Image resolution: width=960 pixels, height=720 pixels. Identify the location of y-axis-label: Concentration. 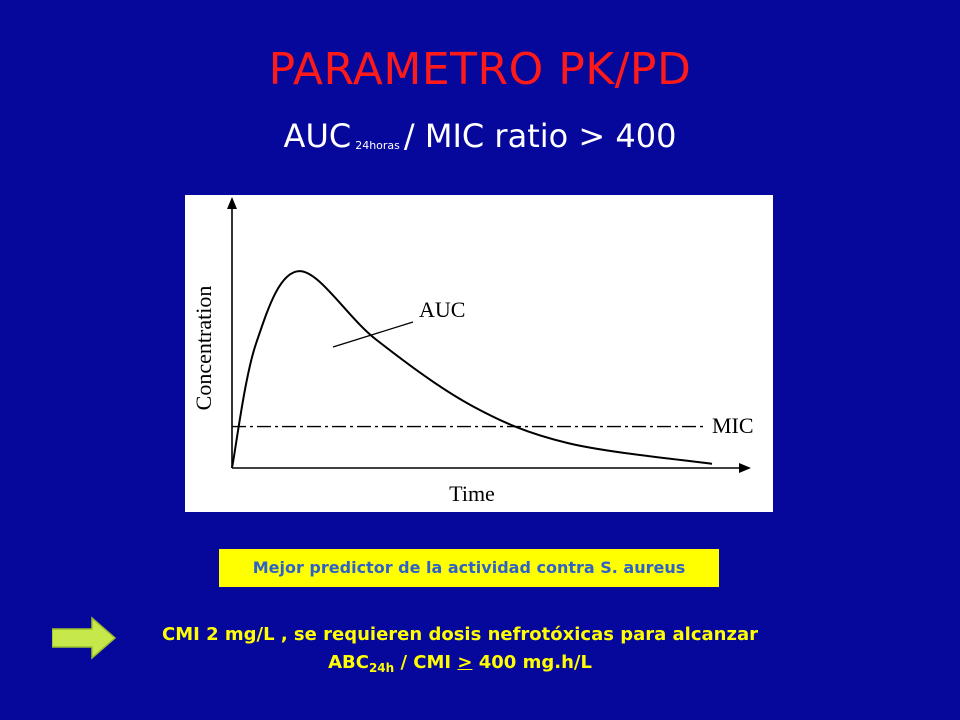
(203, 348).